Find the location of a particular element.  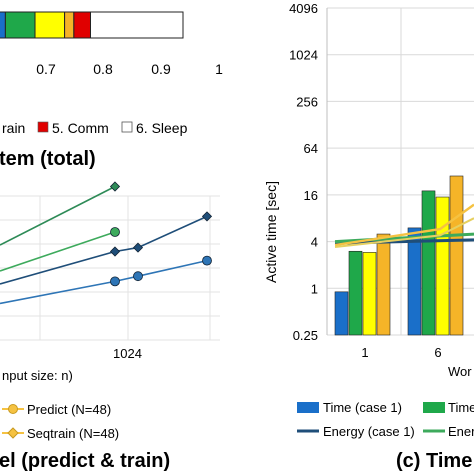

stacked-bar-ticks: 0.7 0.8 0.9 1 is located at coordinates (129, 69).